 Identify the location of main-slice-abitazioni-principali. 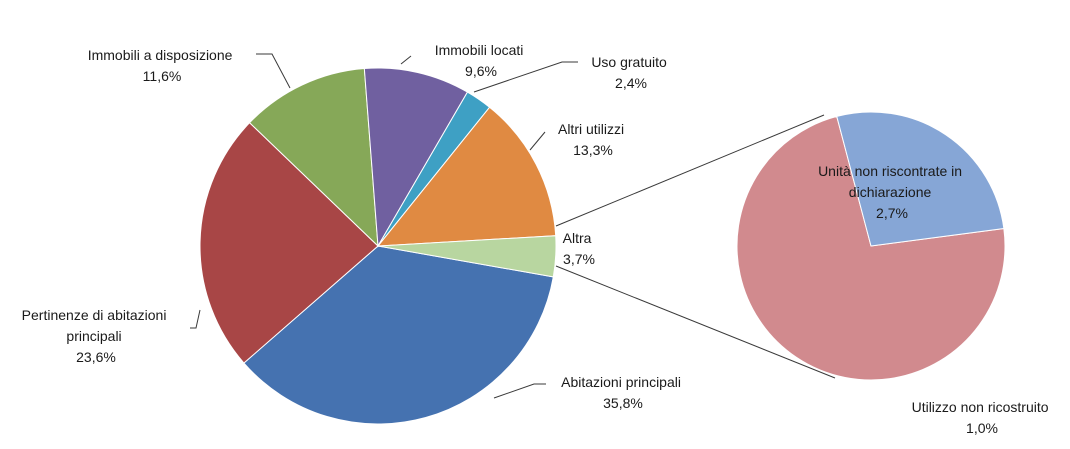
(398, 335).